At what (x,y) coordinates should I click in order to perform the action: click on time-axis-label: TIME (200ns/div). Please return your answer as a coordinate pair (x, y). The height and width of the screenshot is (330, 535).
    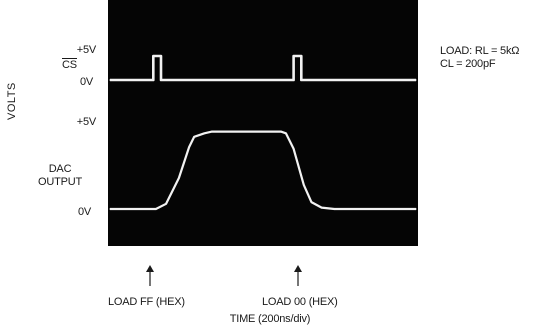
    Looking at the image, I should click on (270, 319).